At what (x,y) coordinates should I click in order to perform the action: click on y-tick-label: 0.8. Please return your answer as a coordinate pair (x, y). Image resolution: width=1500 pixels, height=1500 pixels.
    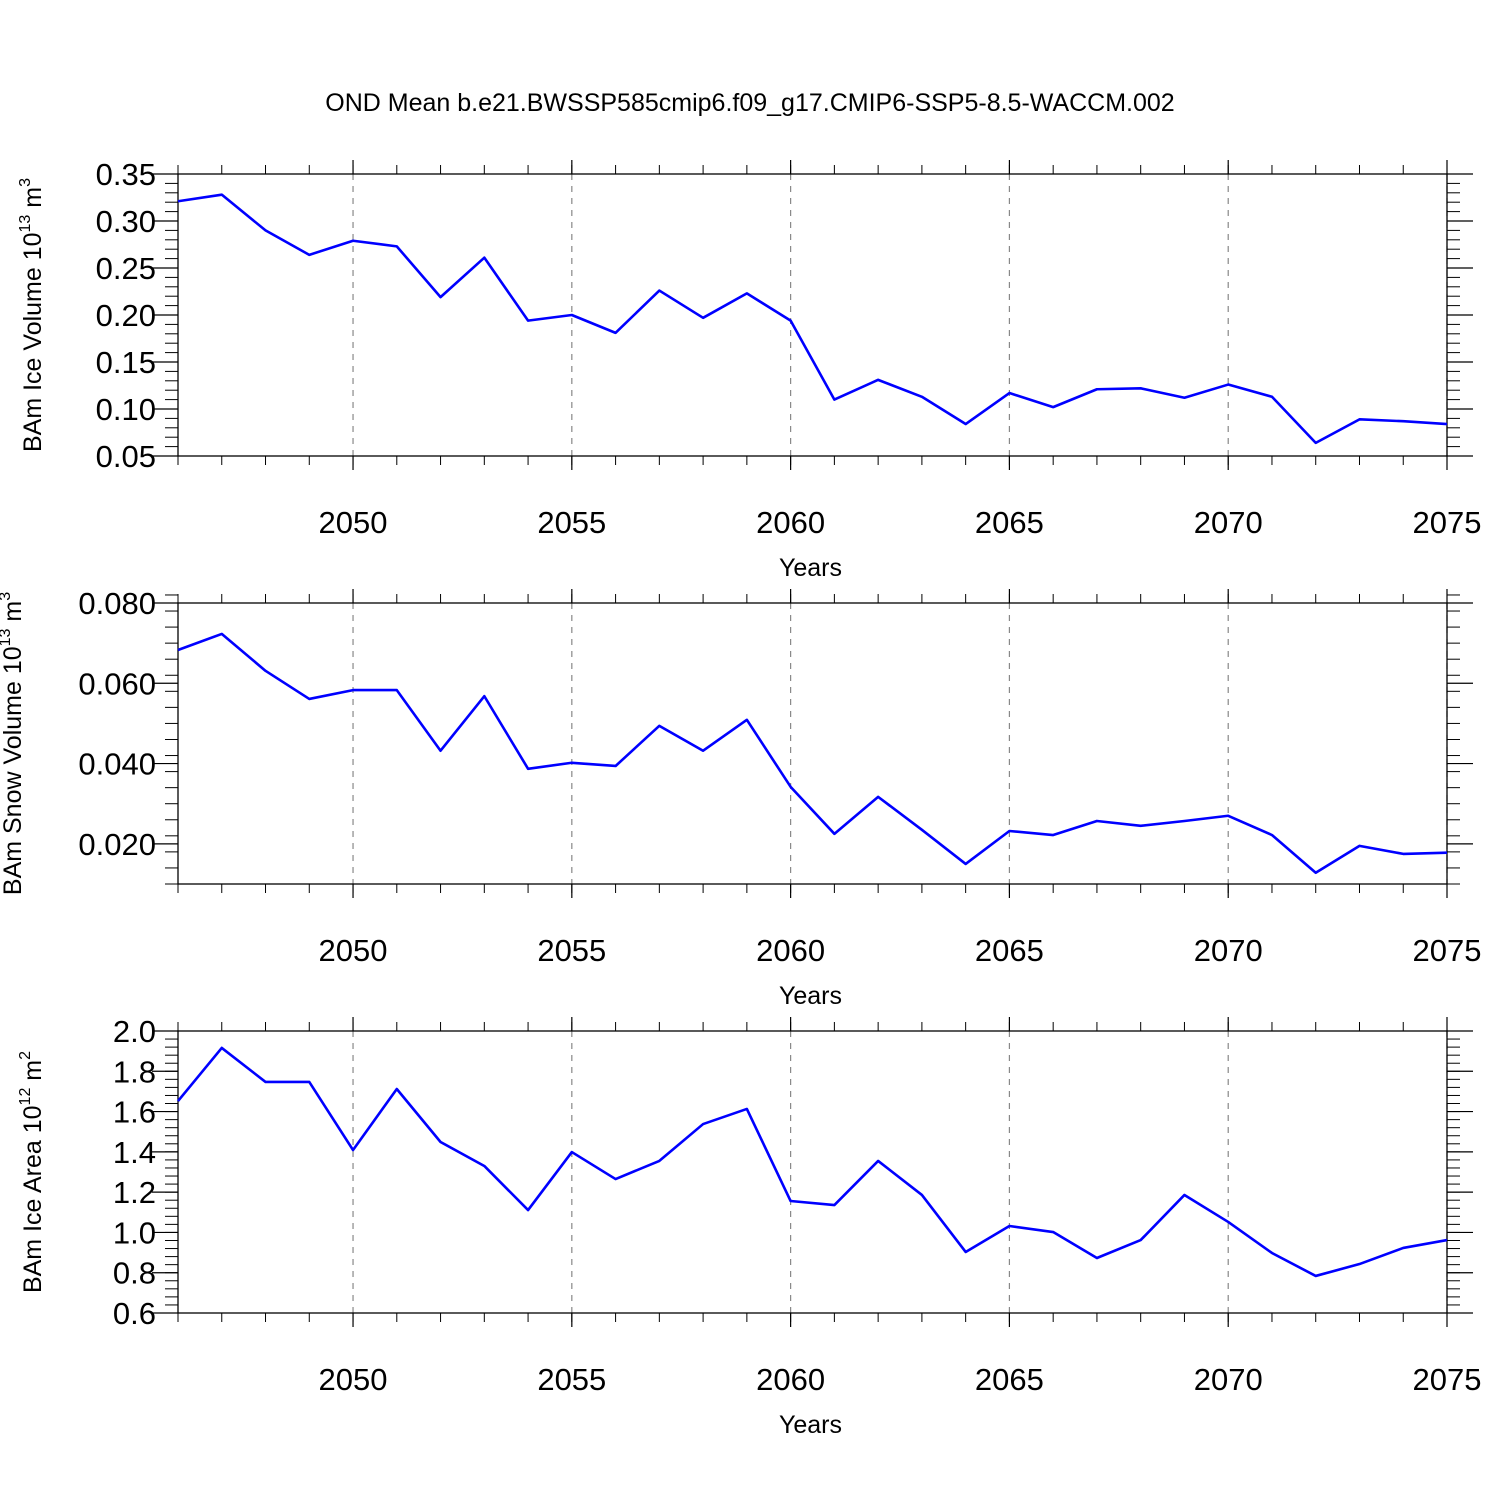
    Looking at the image, I should click on (134, 1273).